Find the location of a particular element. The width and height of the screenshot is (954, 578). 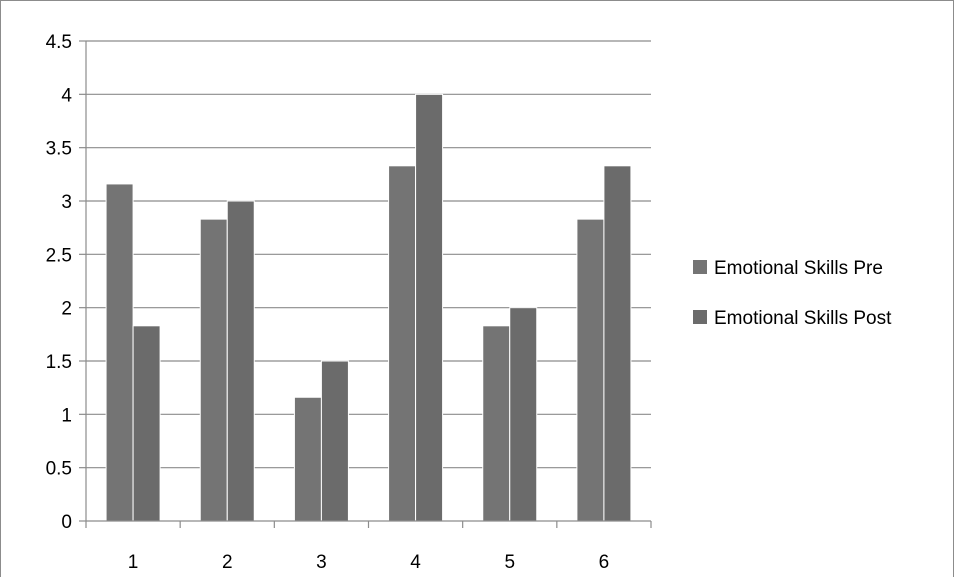

y-tick-label: 2 is located at coordinates (66, 309).